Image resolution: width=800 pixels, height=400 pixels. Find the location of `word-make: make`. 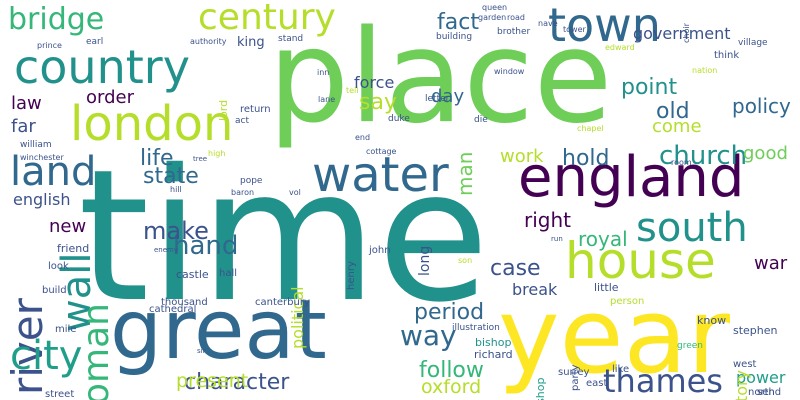

word-make: make is located at coordinates (176, 231).